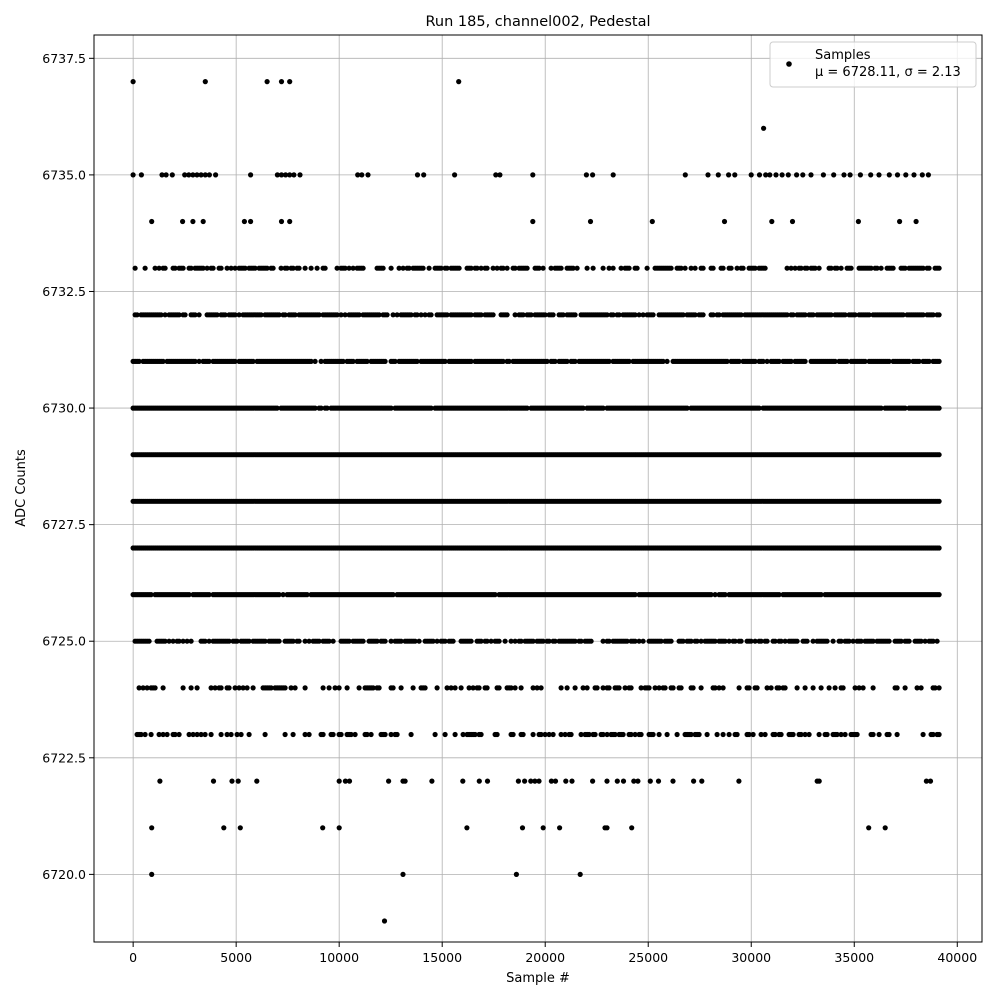  I want to click on x-tick-label: 0, so click(133, 957).